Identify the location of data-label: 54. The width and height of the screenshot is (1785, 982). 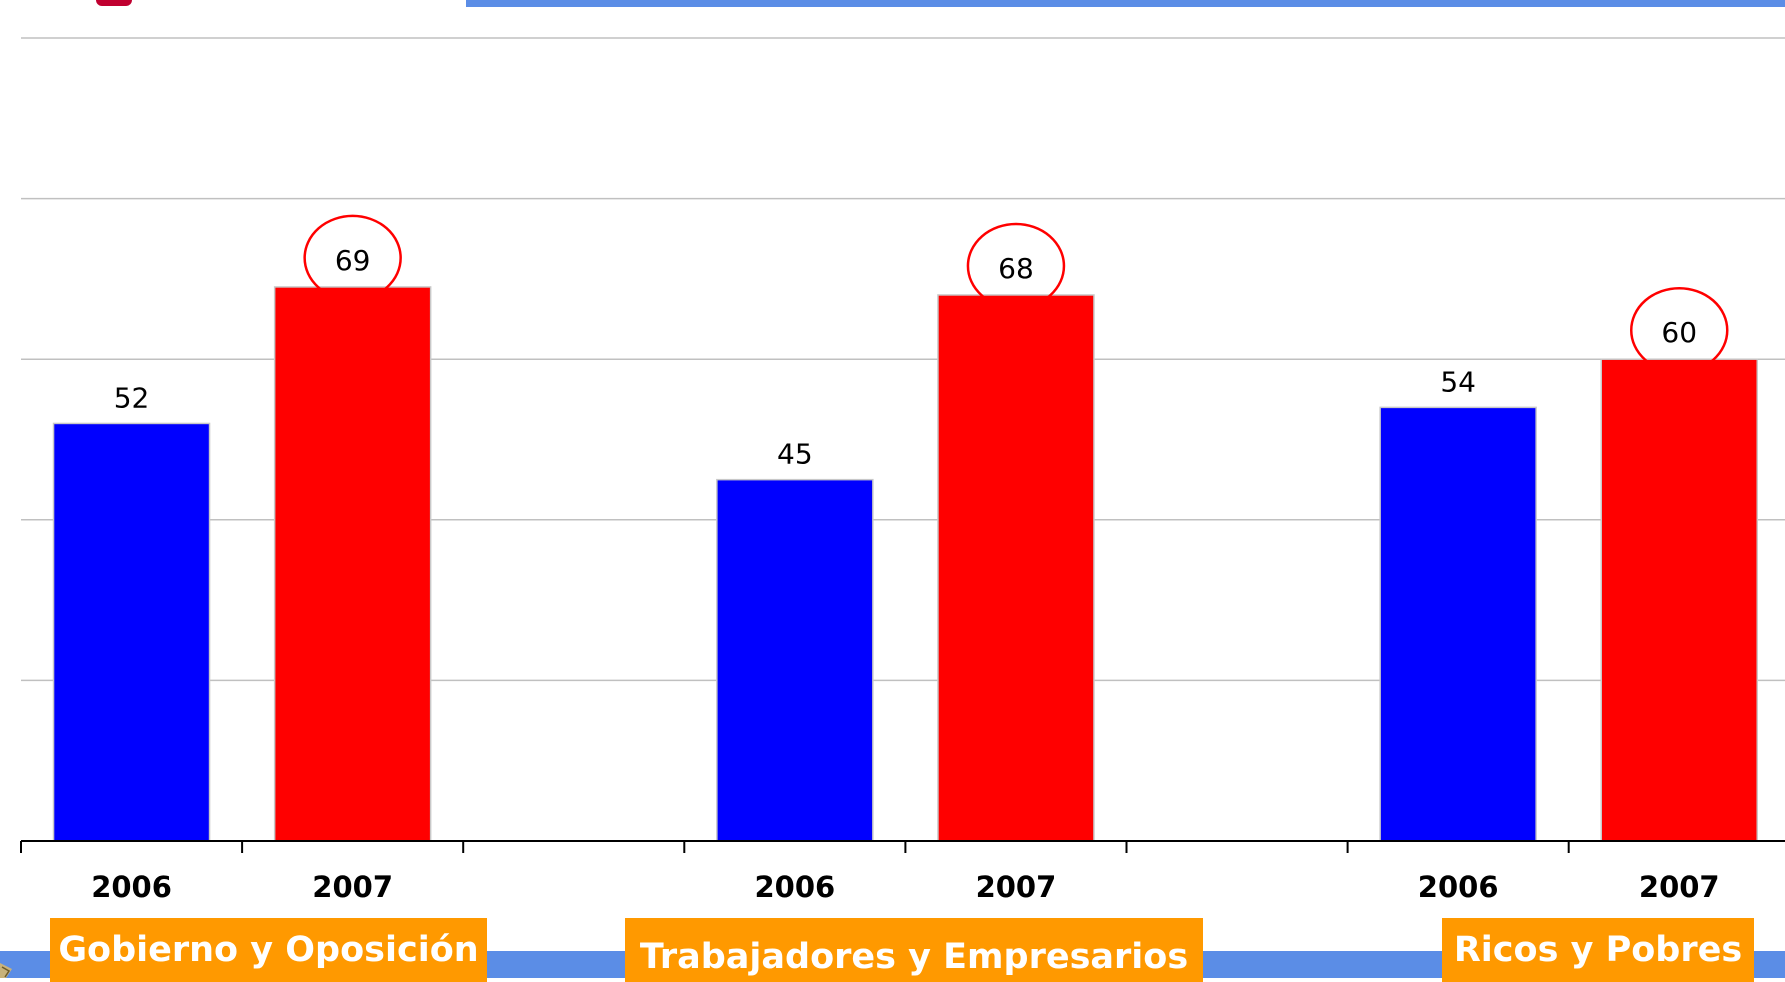
(1458, 381).